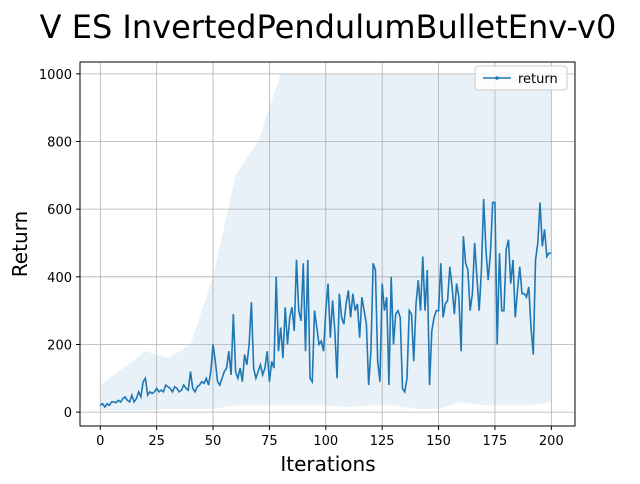 Image resolution: width=640 pixels, height=484 pixels. Describe the element at coordinates (55, 75) in the screenshot. I see `y-tick-label: 1000` at that location.